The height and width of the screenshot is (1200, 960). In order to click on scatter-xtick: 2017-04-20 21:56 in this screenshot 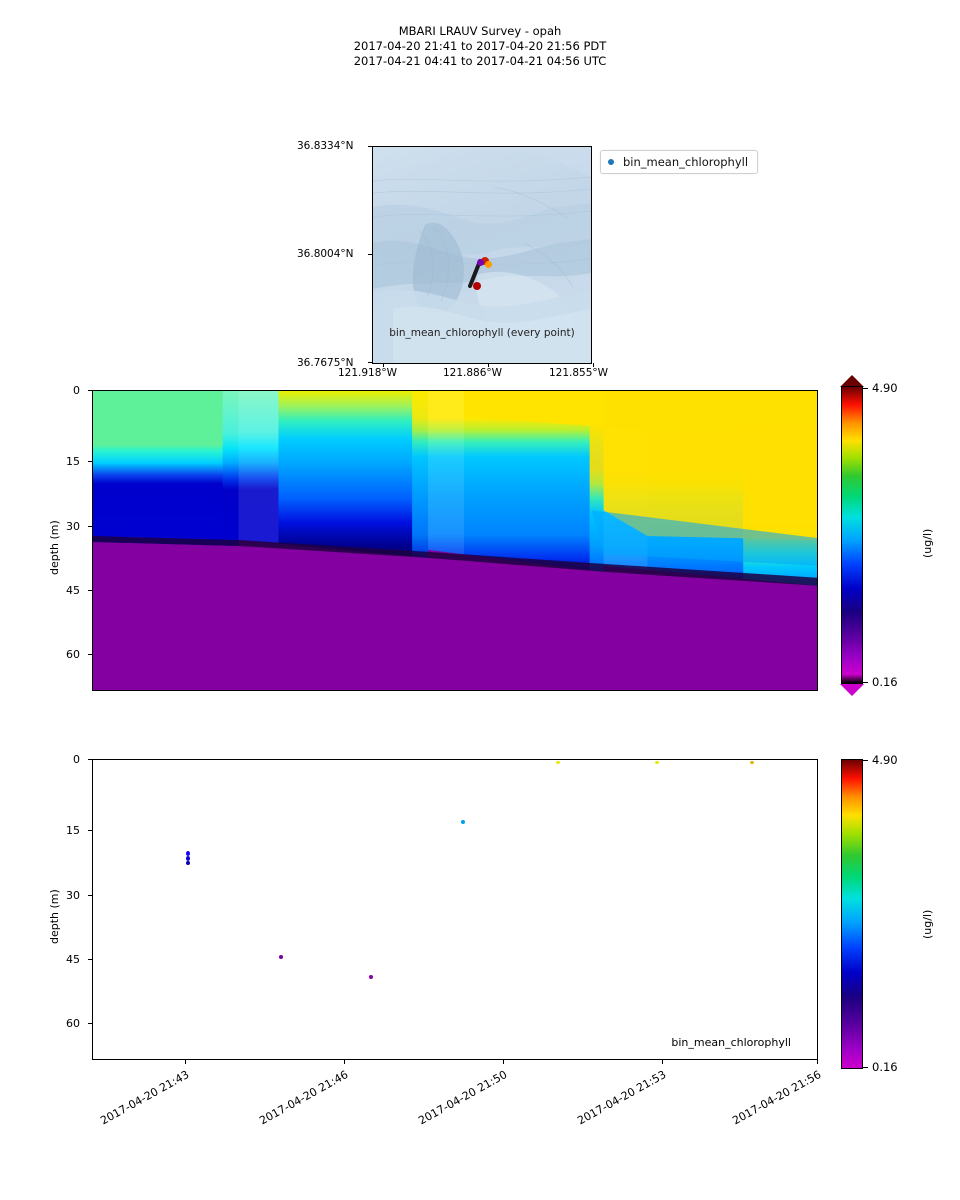, I will do `click(777, 1098)`.